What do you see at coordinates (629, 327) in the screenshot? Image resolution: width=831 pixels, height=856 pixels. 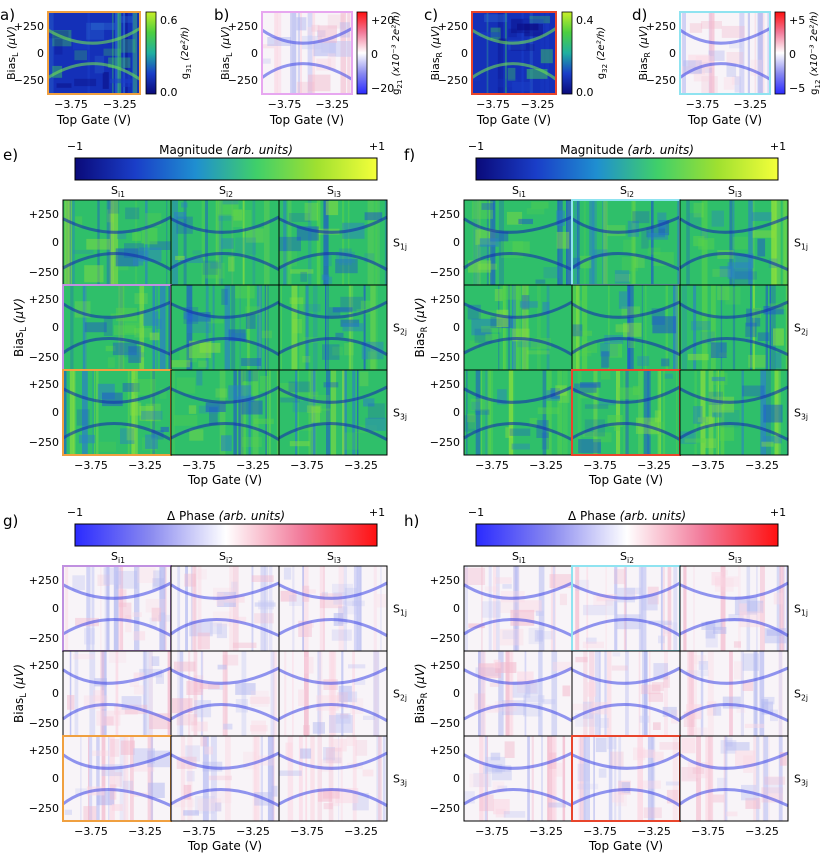 I see `panel-f-cell-2-2-streak` at bounding box center [629, 327].